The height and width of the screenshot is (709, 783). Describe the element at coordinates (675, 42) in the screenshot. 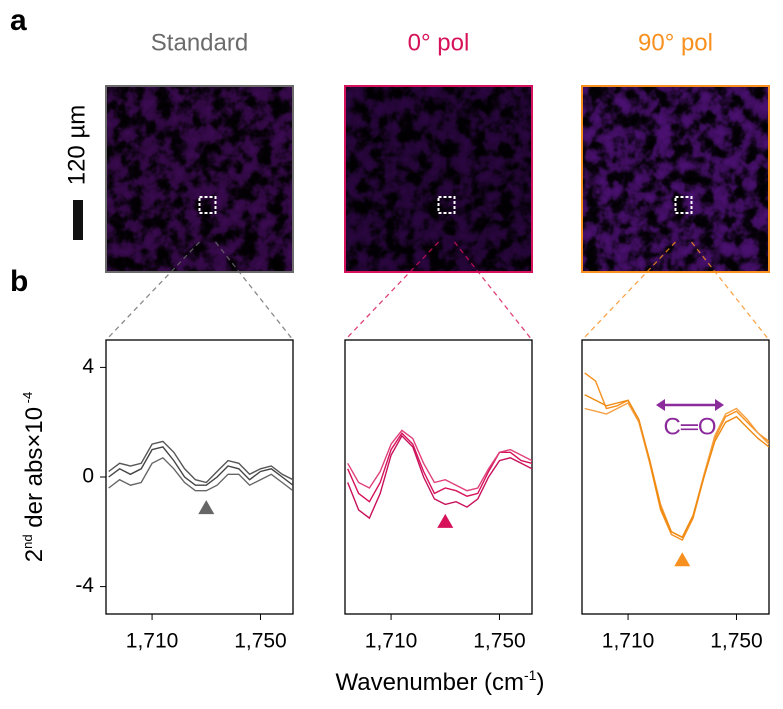

I see `panel-title: 90° pol` at that location.